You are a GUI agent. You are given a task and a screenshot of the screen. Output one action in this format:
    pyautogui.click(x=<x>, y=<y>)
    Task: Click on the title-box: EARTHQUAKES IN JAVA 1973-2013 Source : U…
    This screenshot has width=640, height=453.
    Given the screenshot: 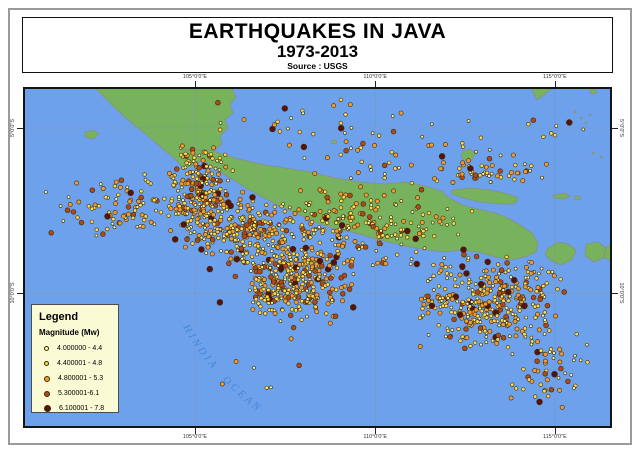 What is the action you would take?
    pyautogui.click(x=317, y=45)
    